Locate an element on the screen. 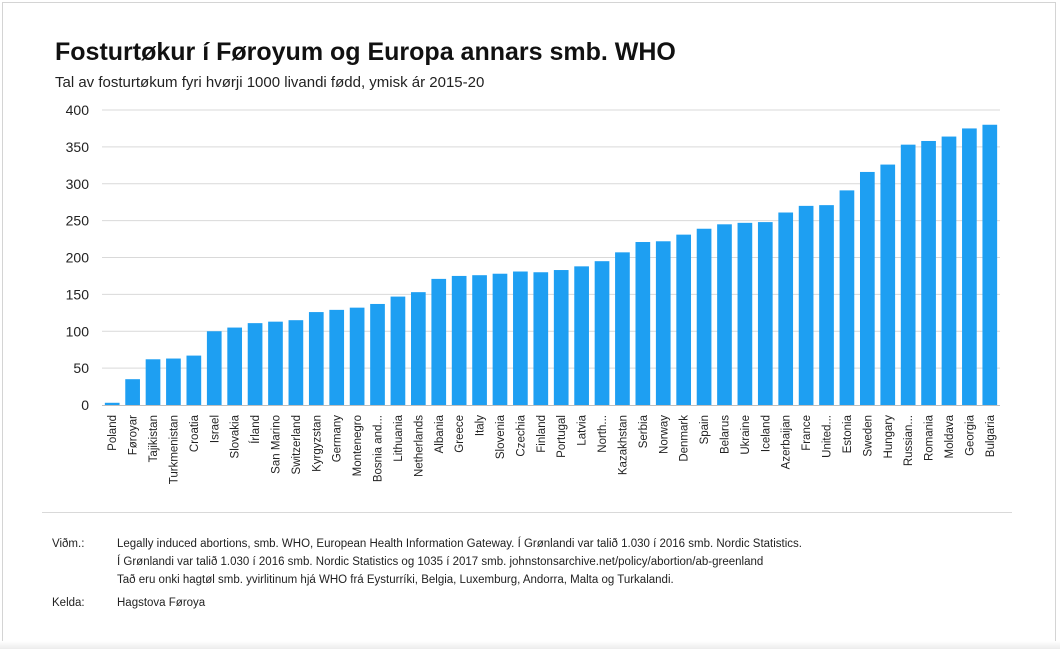 This screenshot has width=1060, height=649. x-tick-label: Czechia is located at coordinates (521, 435).